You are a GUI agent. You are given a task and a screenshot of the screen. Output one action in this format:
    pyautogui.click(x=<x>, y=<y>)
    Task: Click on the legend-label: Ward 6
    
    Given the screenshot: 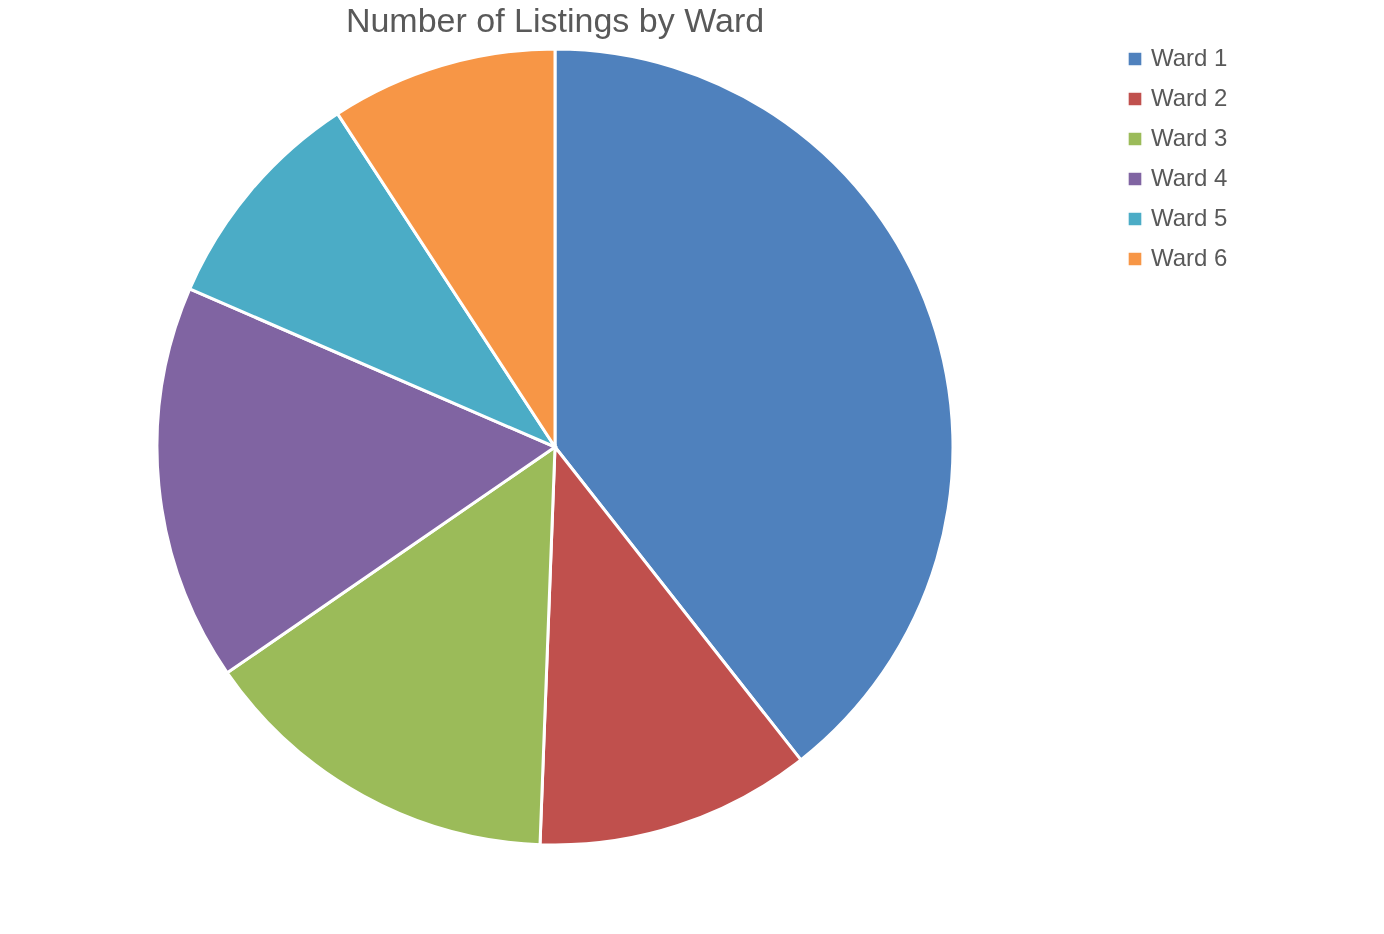 What is the action you would take?
    pyautogui.click(x=1189, y=257)
    